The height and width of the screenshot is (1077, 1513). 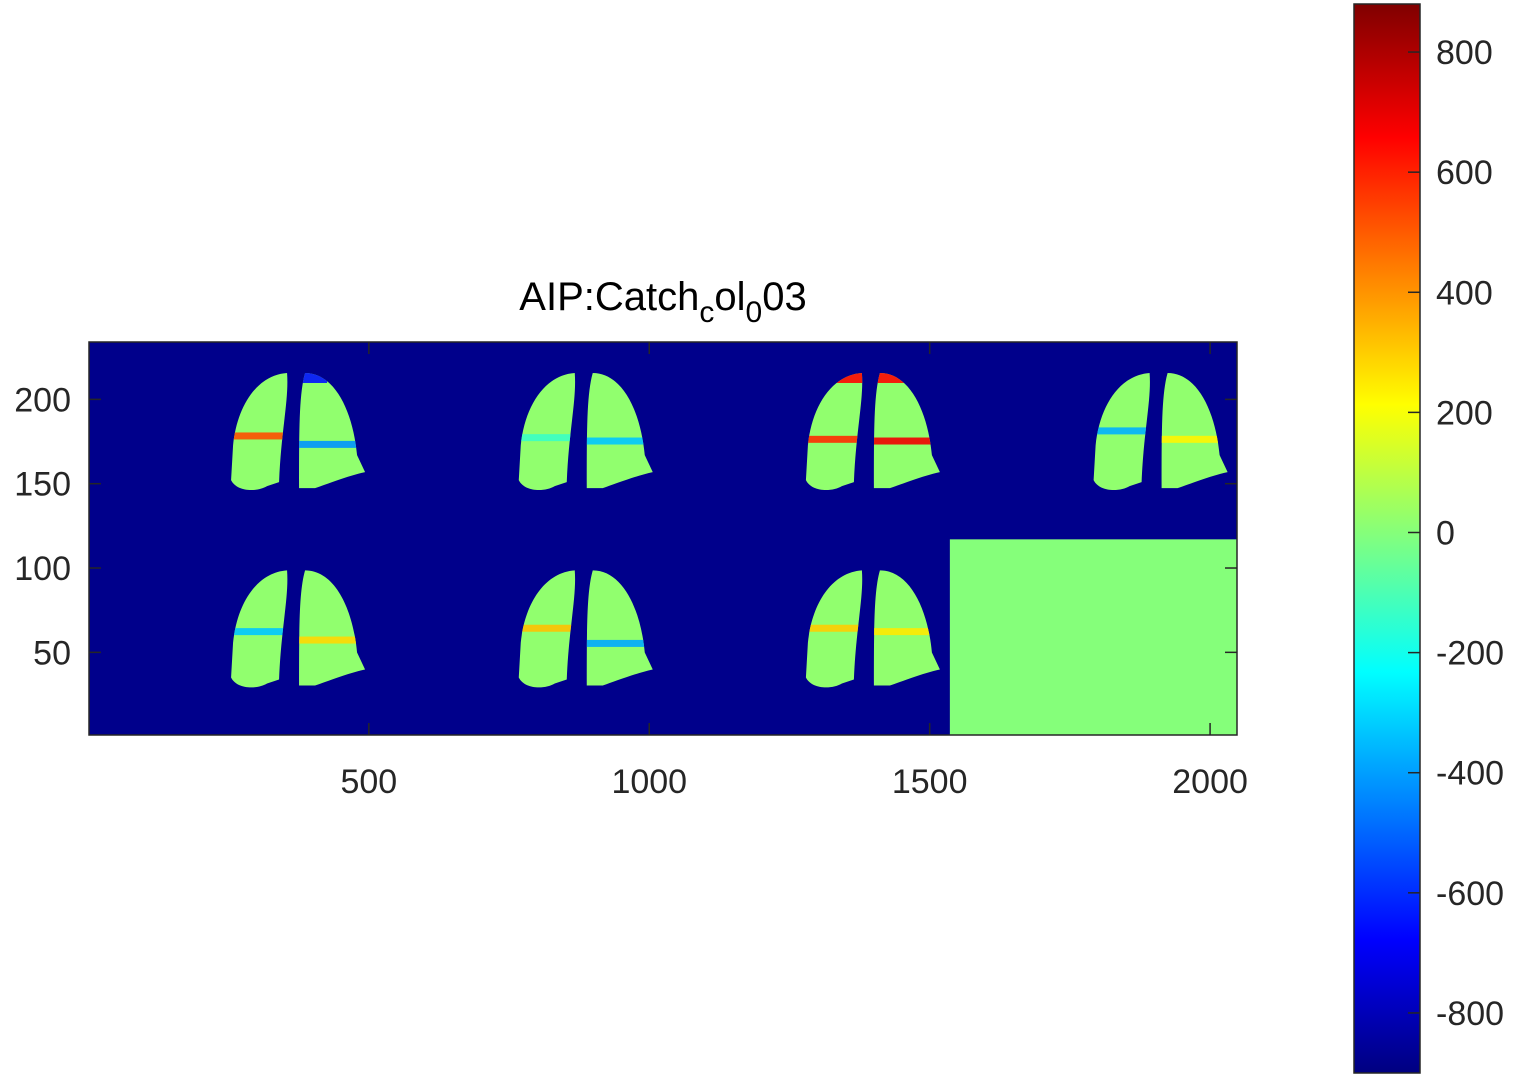 What do you see at coordinates (1470, 654) in the screenshot?
I see `colorbar-tick-label: -200` at bounding box center [1470, 654].